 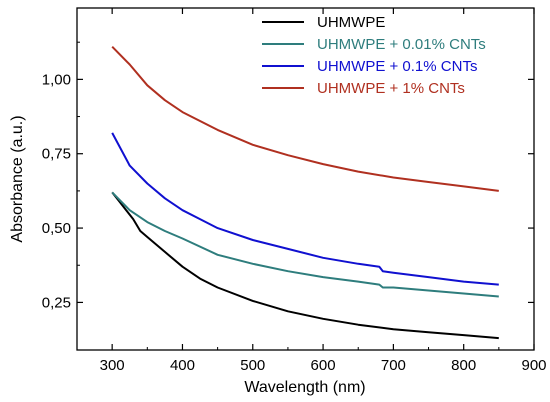 I want to click on y-tick-label: 0,50, so click(x=56, y=228).